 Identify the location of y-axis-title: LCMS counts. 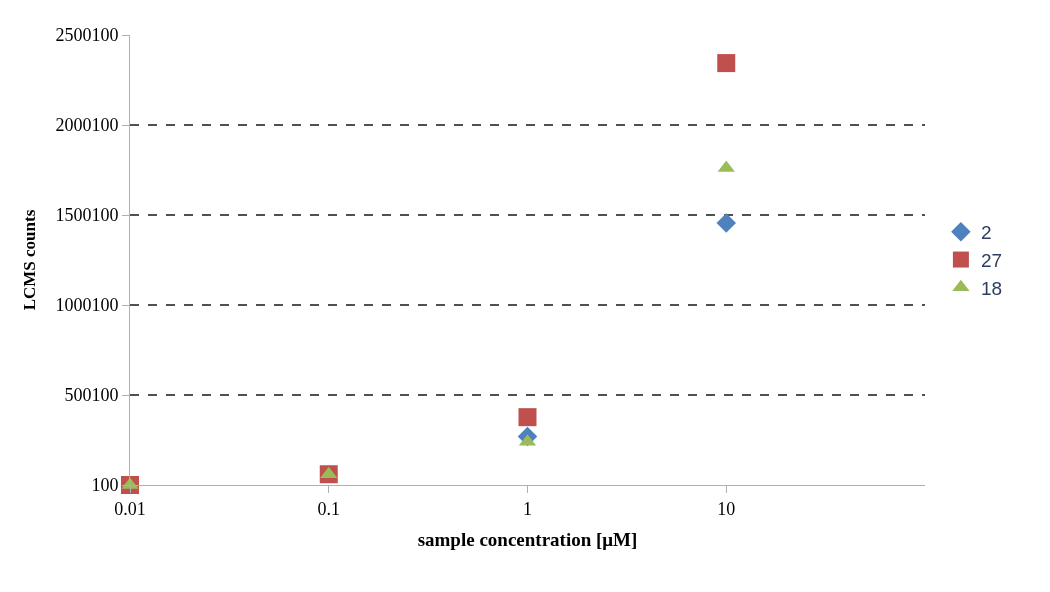
(29, 260).